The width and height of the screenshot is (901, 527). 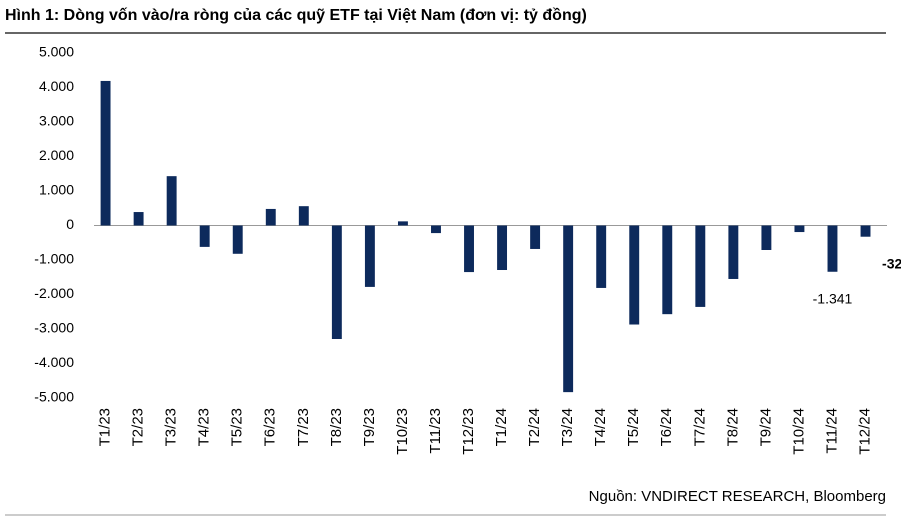 I want to click on x-tick-label: T9/23, so click(x=369, y=427).